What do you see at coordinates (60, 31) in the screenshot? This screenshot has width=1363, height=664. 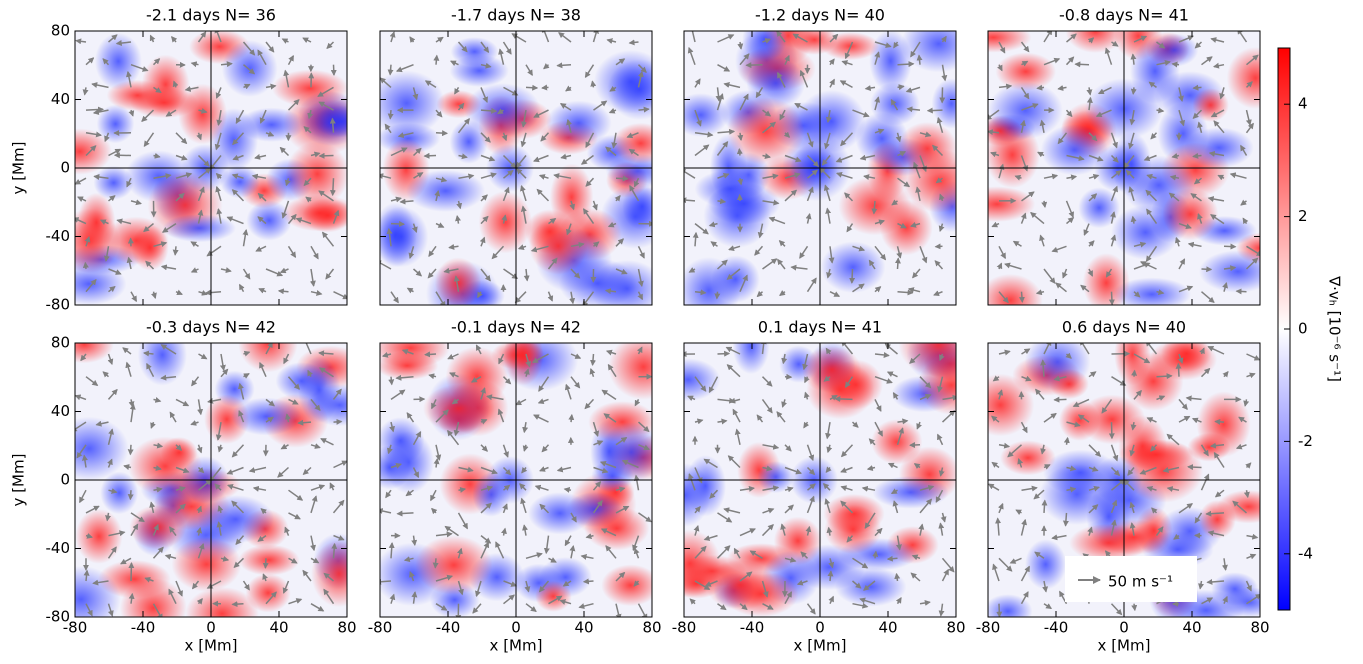 I see `y-tick-label: 80` at bounding box center [60, 31].